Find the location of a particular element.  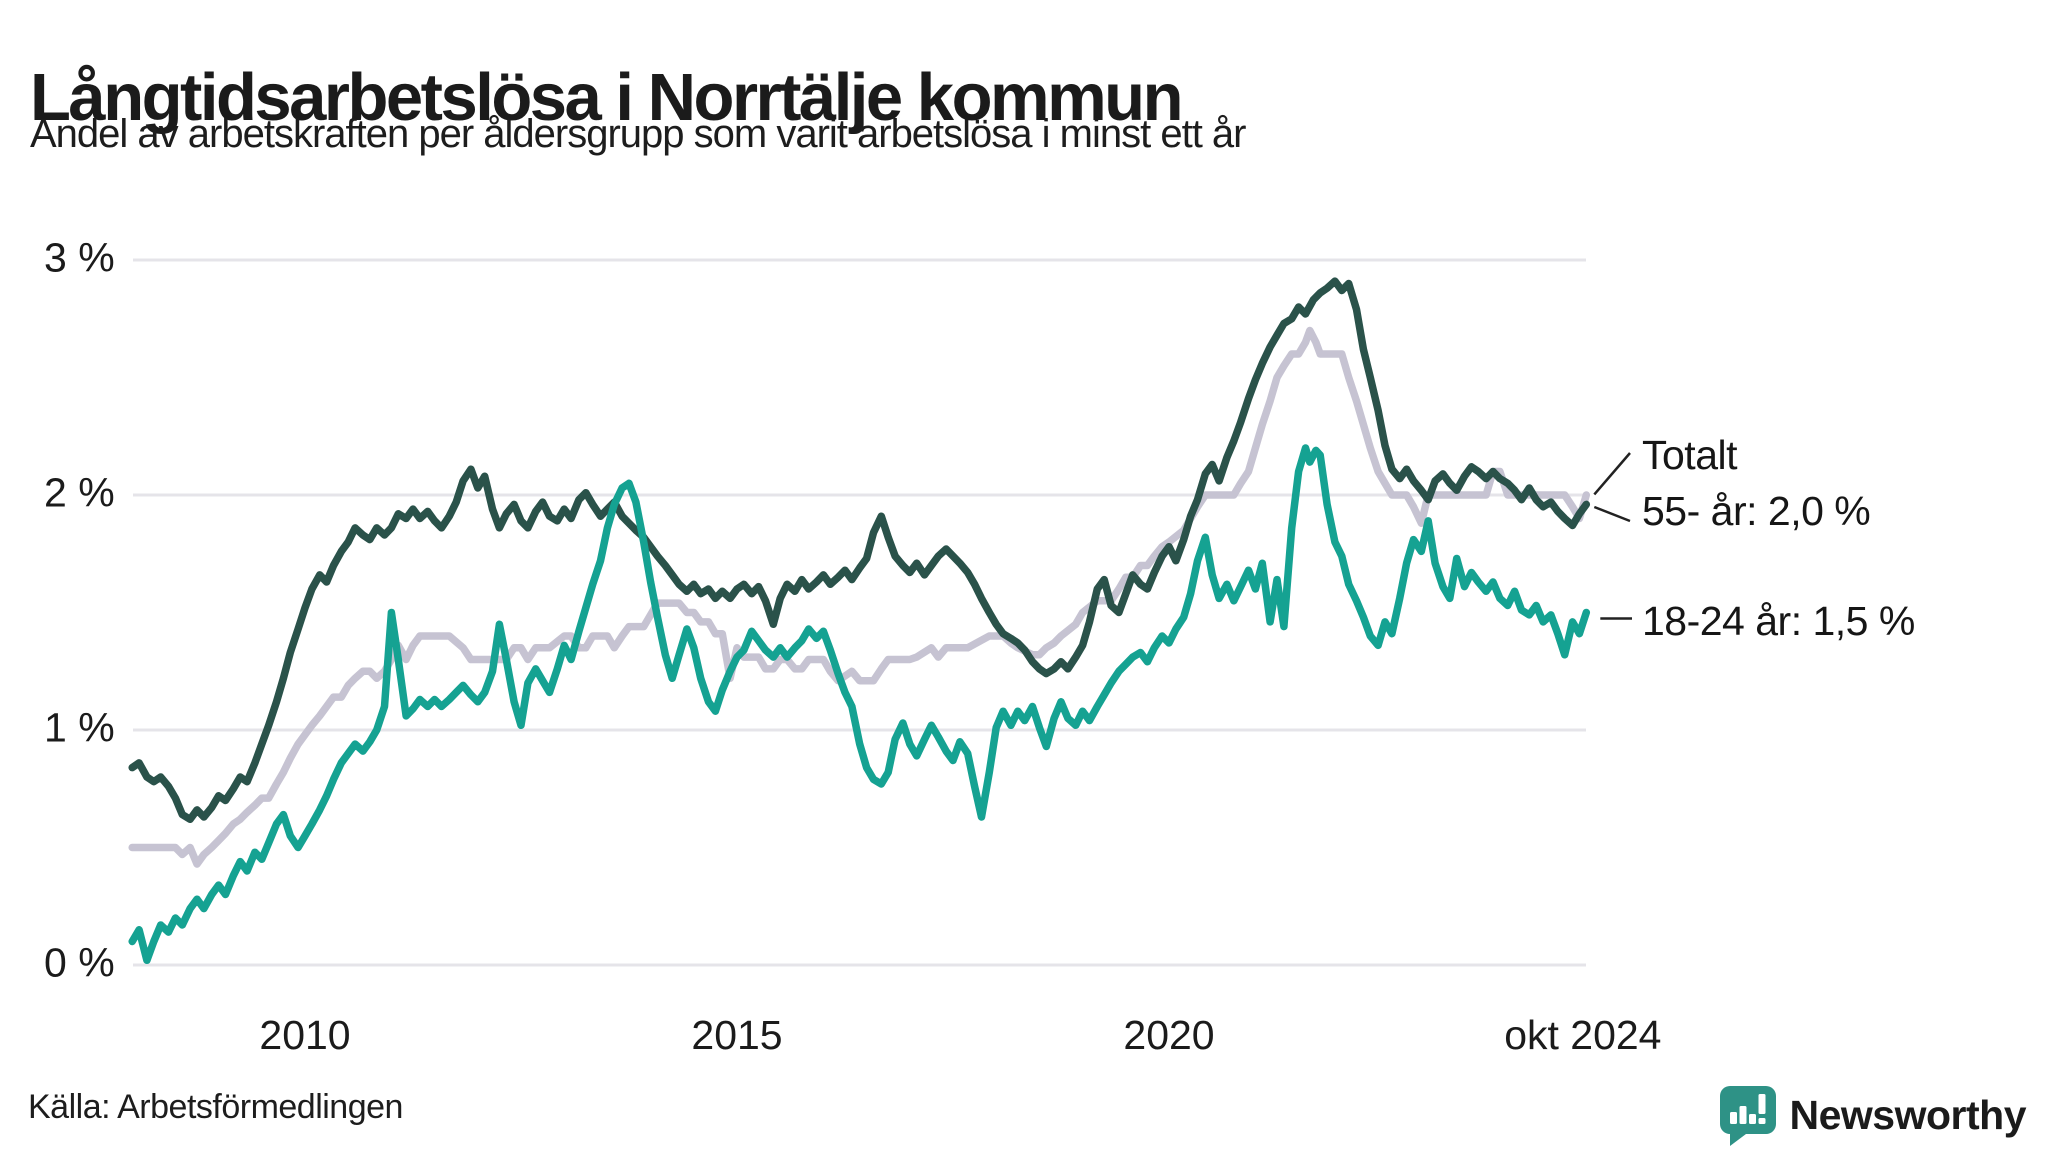

page-title: Långtidsarbetslösa i Norrtälje kommun is located at coordinates (607, 97).